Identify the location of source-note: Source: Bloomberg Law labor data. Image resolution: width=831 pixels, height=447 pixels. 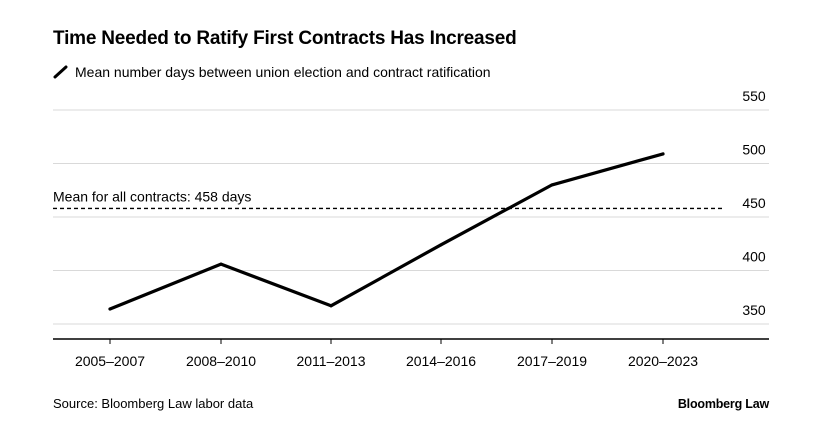
(153, 403).